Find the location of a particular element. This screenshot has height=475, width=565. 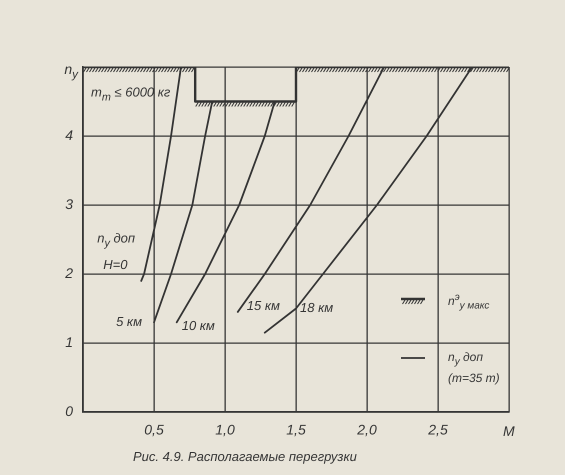

annotation: 18 км is located at coordinates (317, 308).